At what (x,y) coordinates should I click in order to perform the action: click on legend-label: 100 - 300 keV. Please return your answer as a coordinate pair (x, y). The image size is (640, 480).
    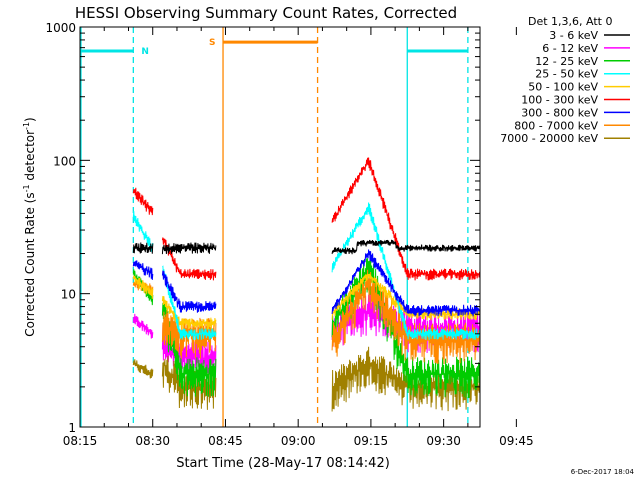
    Looking at the image, I should click on (559, 100).